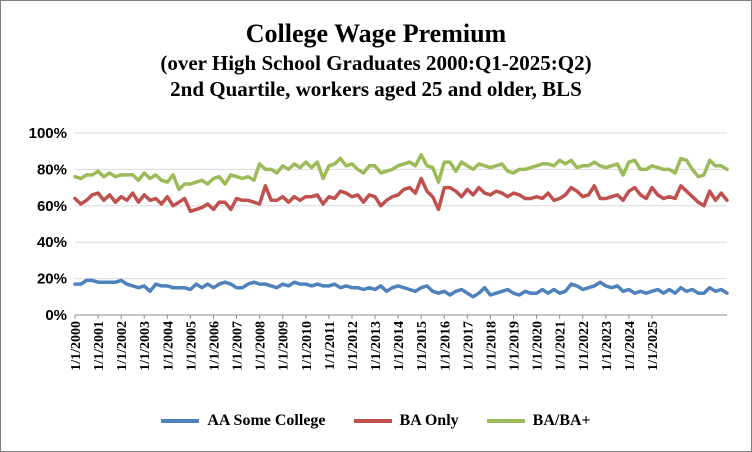  Describe the element at coordinates (561, 420) in the screenshot. I see `legend-label-ba-ba-plus: BA/BA+` at that location.